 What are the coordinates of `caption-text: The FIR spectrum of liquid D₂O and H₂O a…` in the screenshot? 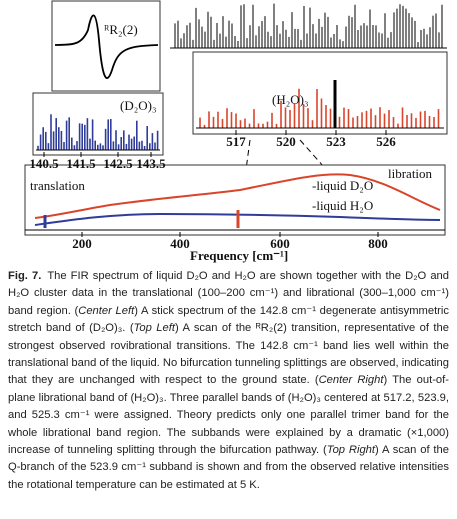 It's located at (228, 293).